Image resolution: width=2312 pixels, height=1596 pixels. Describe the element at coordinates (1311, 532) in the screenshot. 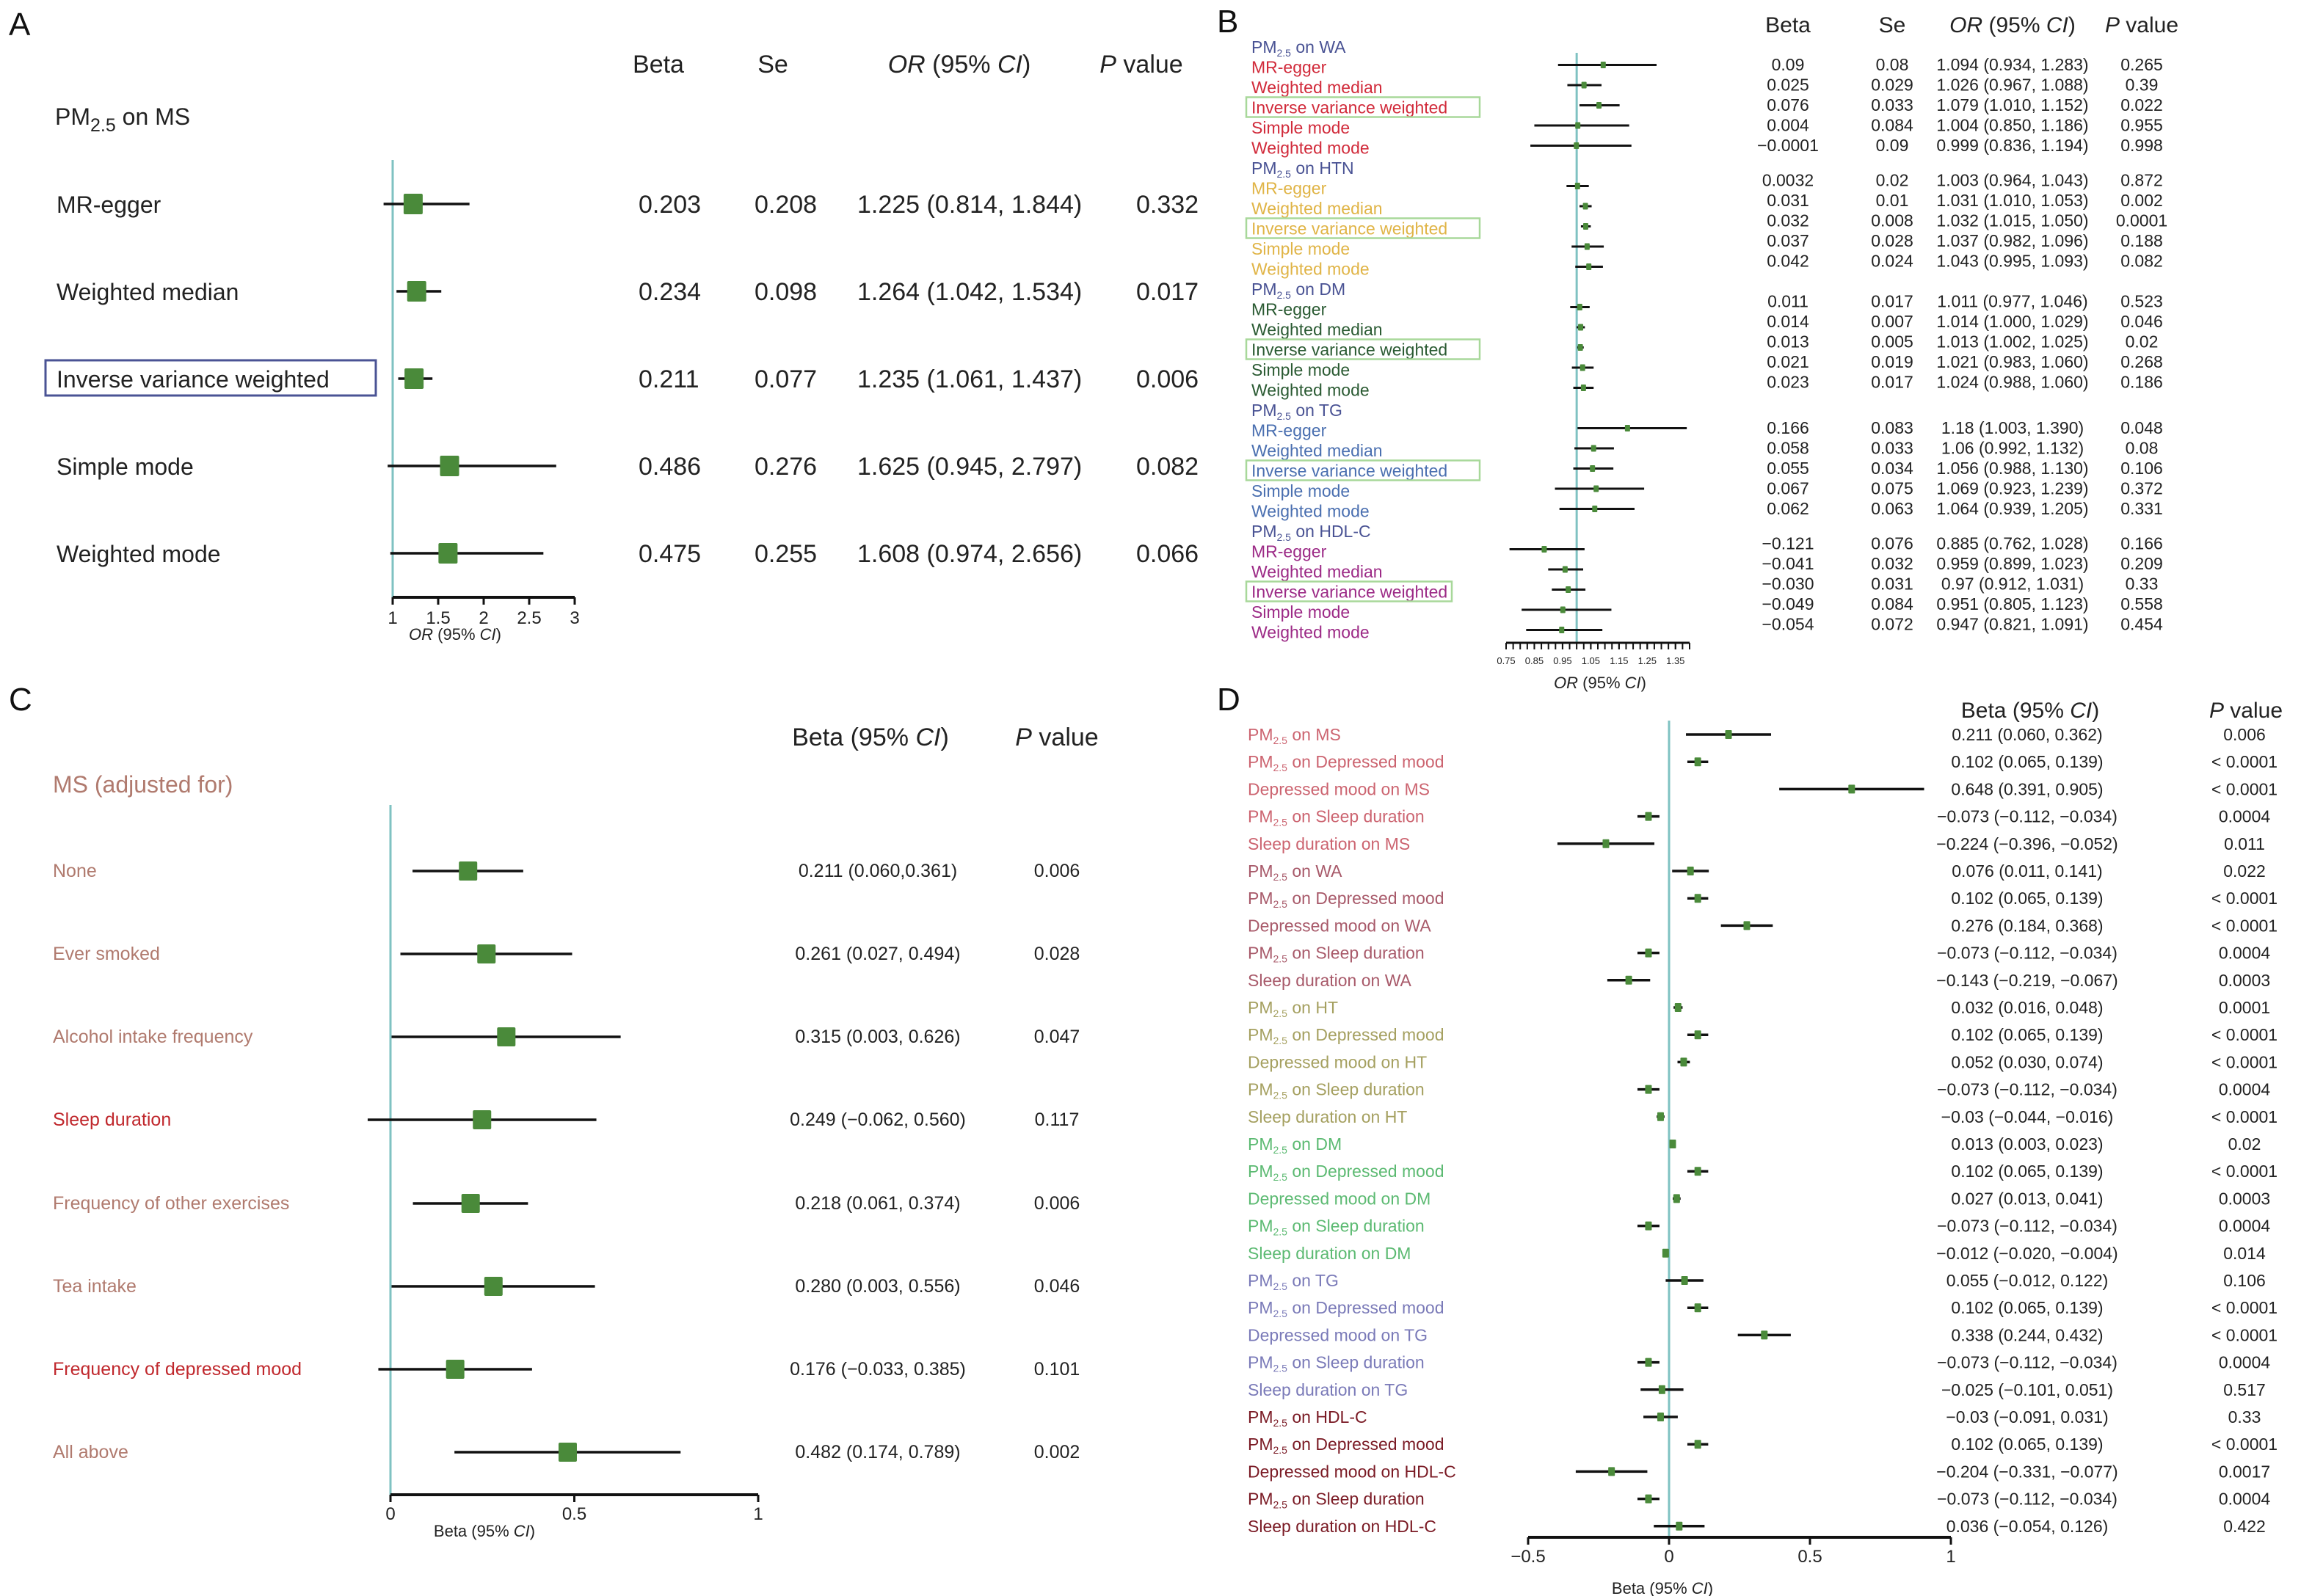

I see `group-title: PM2.5 on HDL-C` at that location.